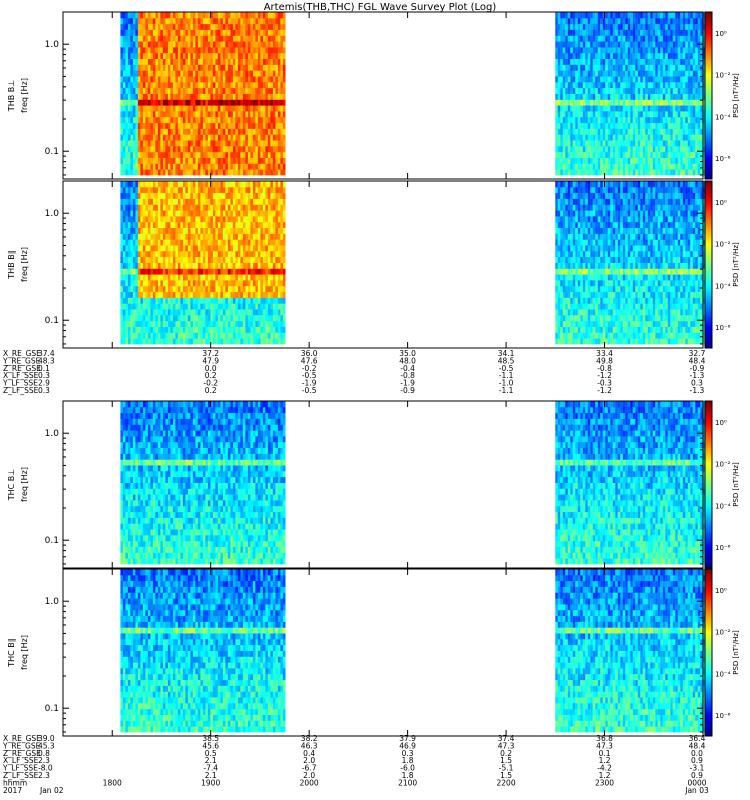  I want to click on ephemeris-value: -0.3, so click(604, 383).